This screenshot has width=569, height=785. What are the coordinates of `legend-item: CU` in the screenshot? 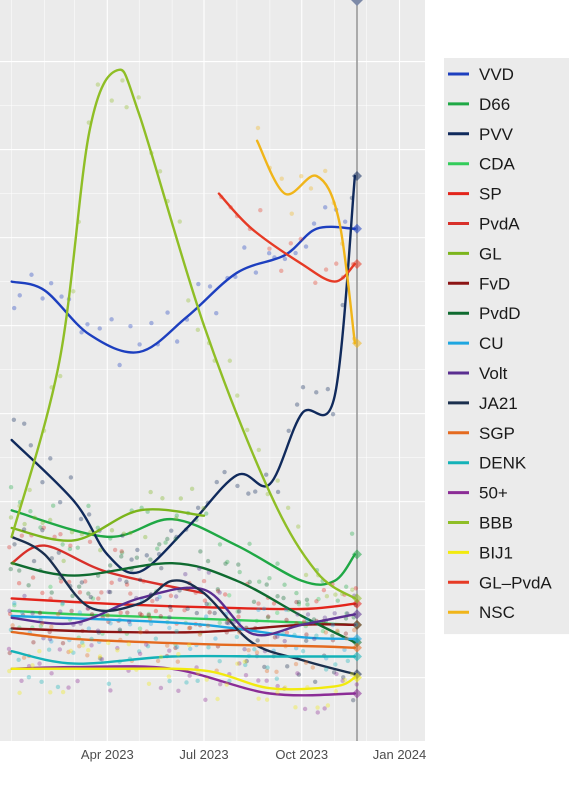 It's located at (476, 343).